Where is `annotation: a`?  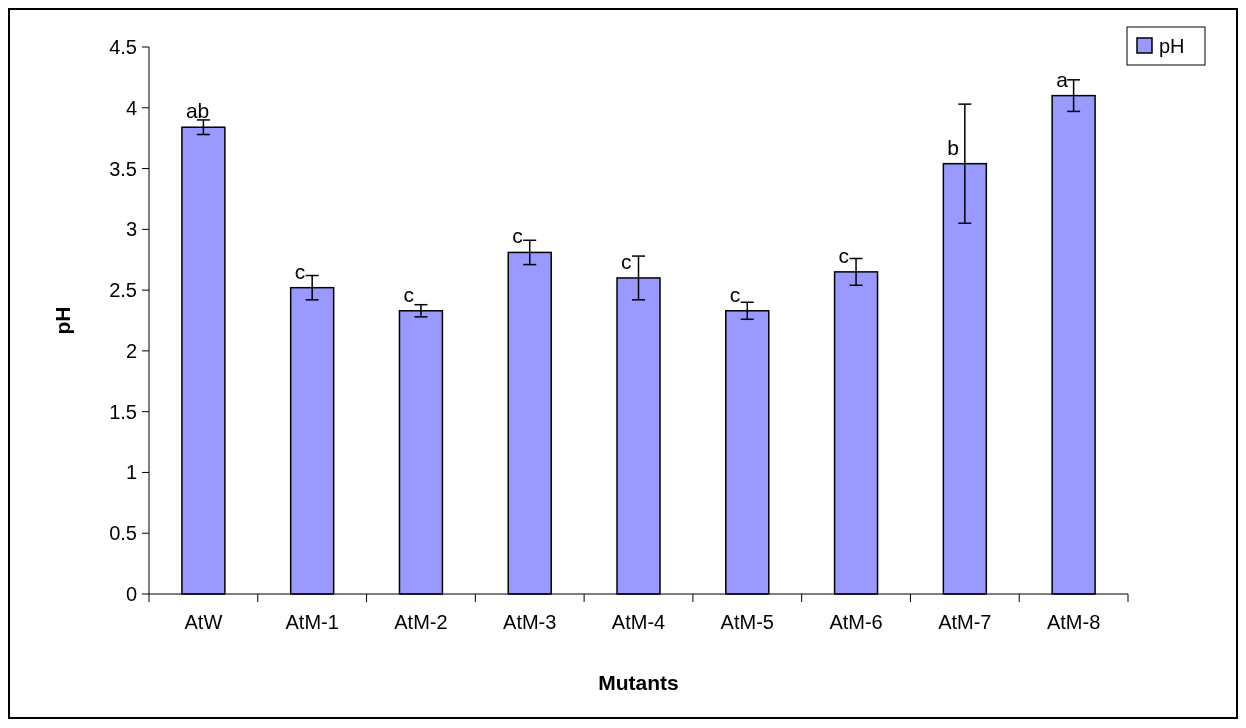 annotation: a is located at coordinates (1062, 79).